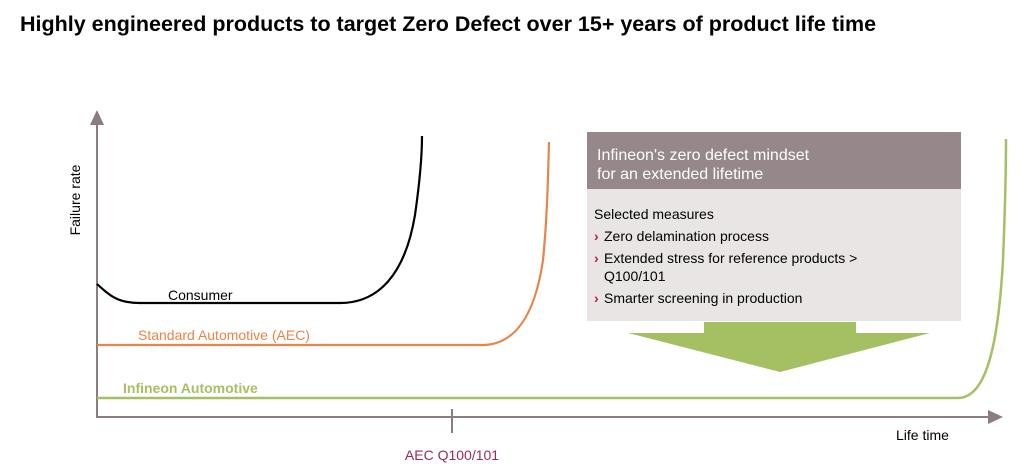 The width and height of the screenshot is (1034, 469). I want to click on consumer-curve, so click(260, 220).